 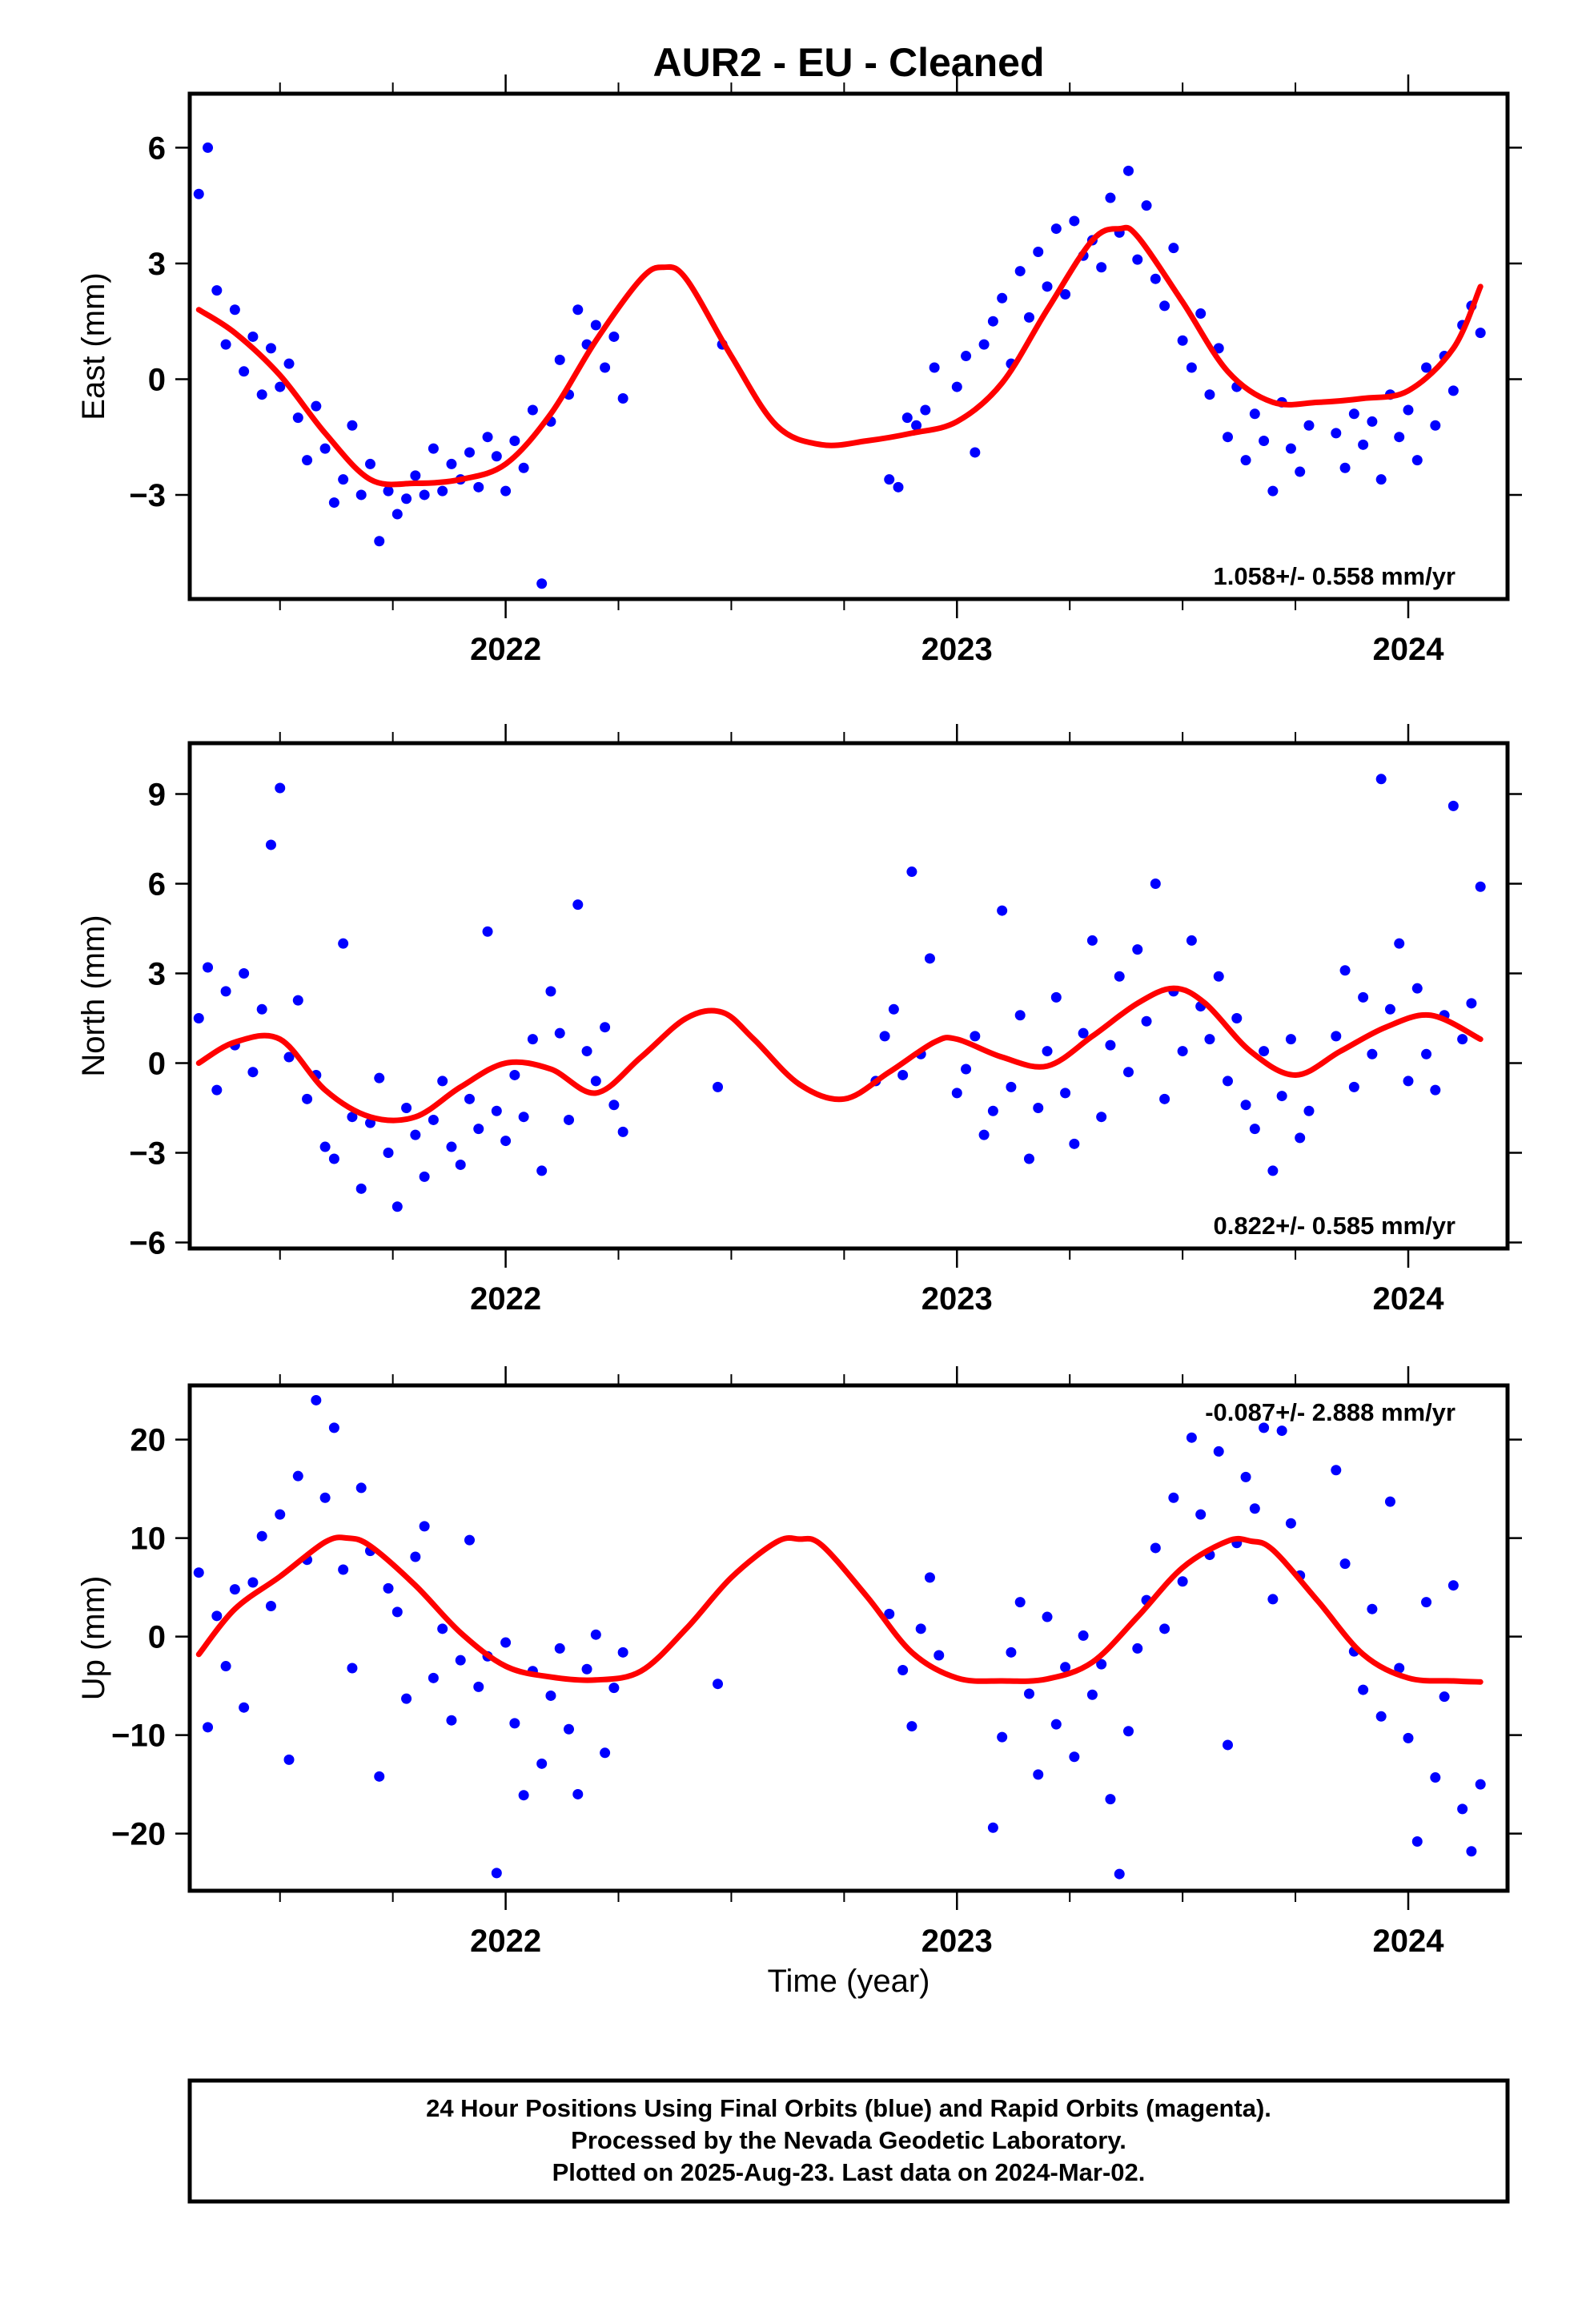 What do you see at coordinates (157, 794) in the screenshot?
I see `north-y-tick-label: 9` at bounding box center [157, 794].